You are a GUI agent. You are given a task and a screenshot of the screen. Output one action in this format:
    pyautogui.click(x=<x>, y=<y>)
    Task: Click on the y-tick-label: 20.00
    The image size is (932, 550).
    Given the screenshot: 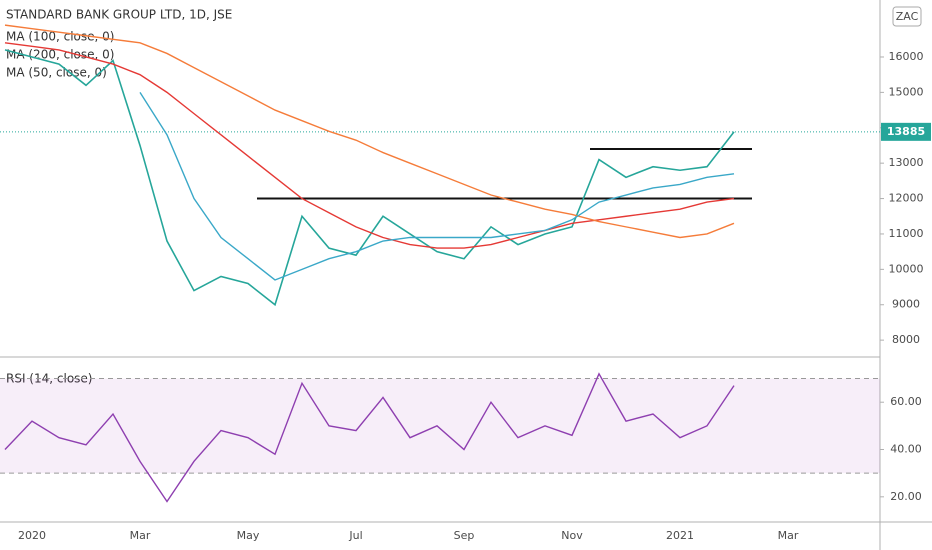 What is the action you would take?
    pyautogui.click(x=906, y=496)
    